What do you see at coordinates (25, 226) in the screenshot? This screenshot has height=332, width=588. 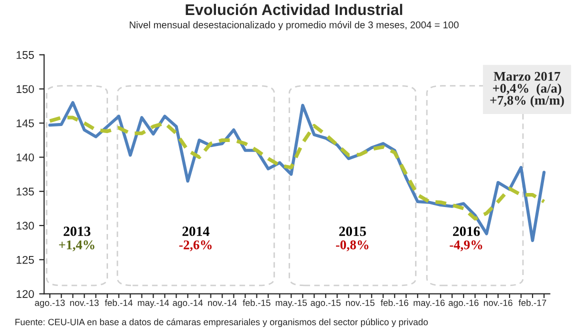 I see `y-tick-label: 130` at bounding box center [25, 226].